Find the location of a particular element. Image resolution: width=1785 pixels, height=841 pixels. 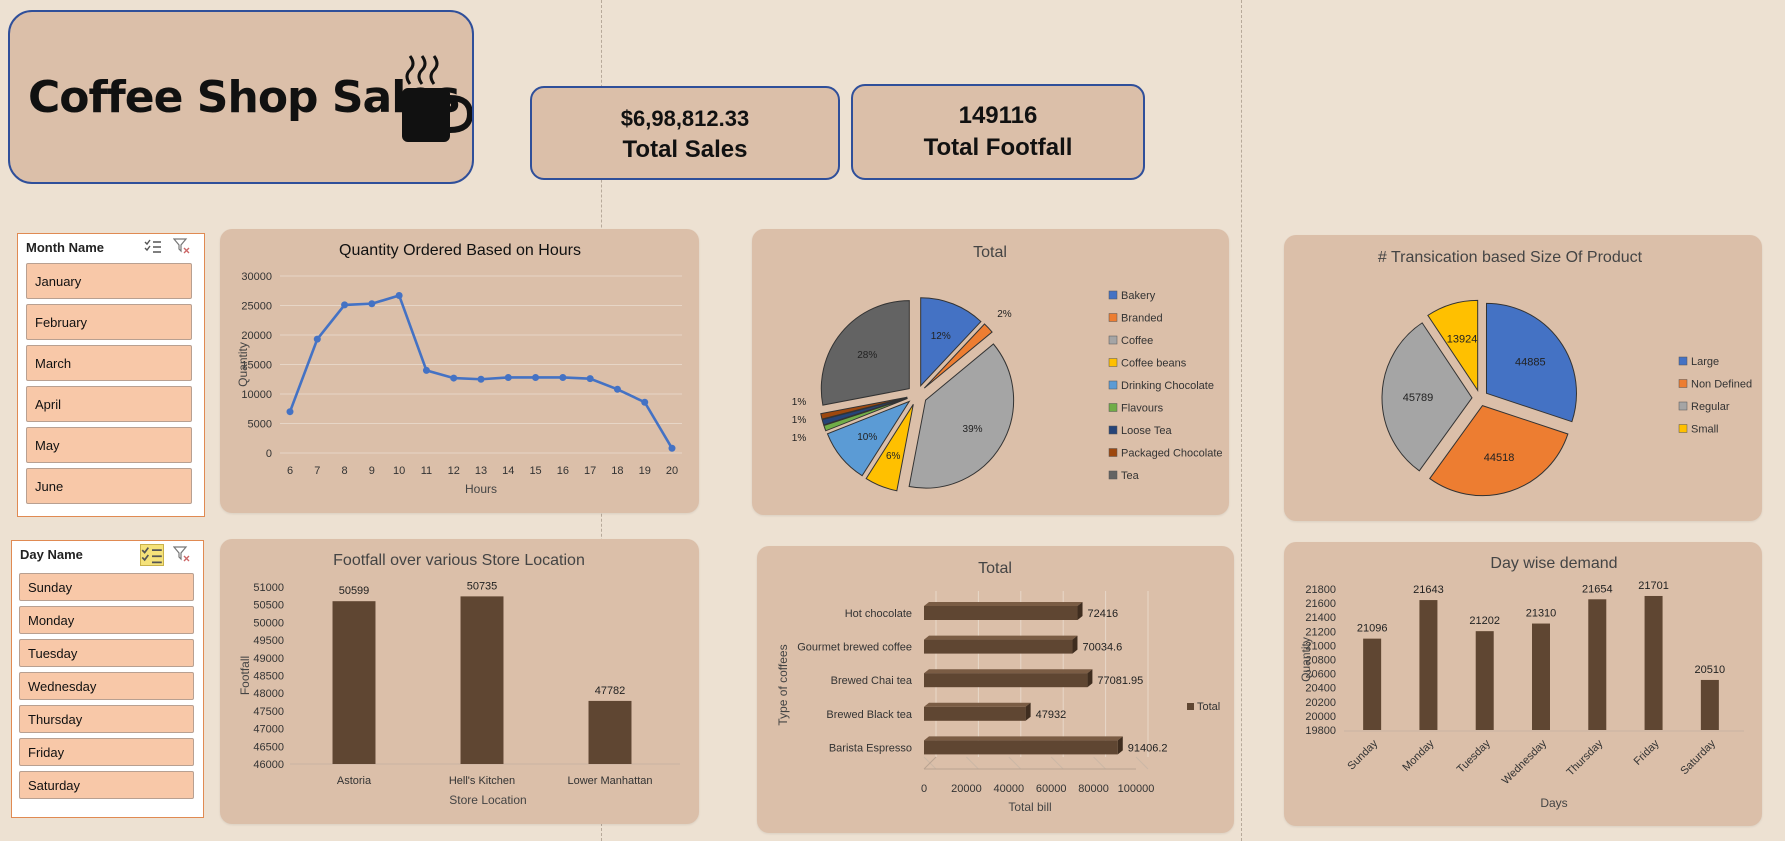

y-tick-label: Brewed Black tea is located at coordinates (869, 715).